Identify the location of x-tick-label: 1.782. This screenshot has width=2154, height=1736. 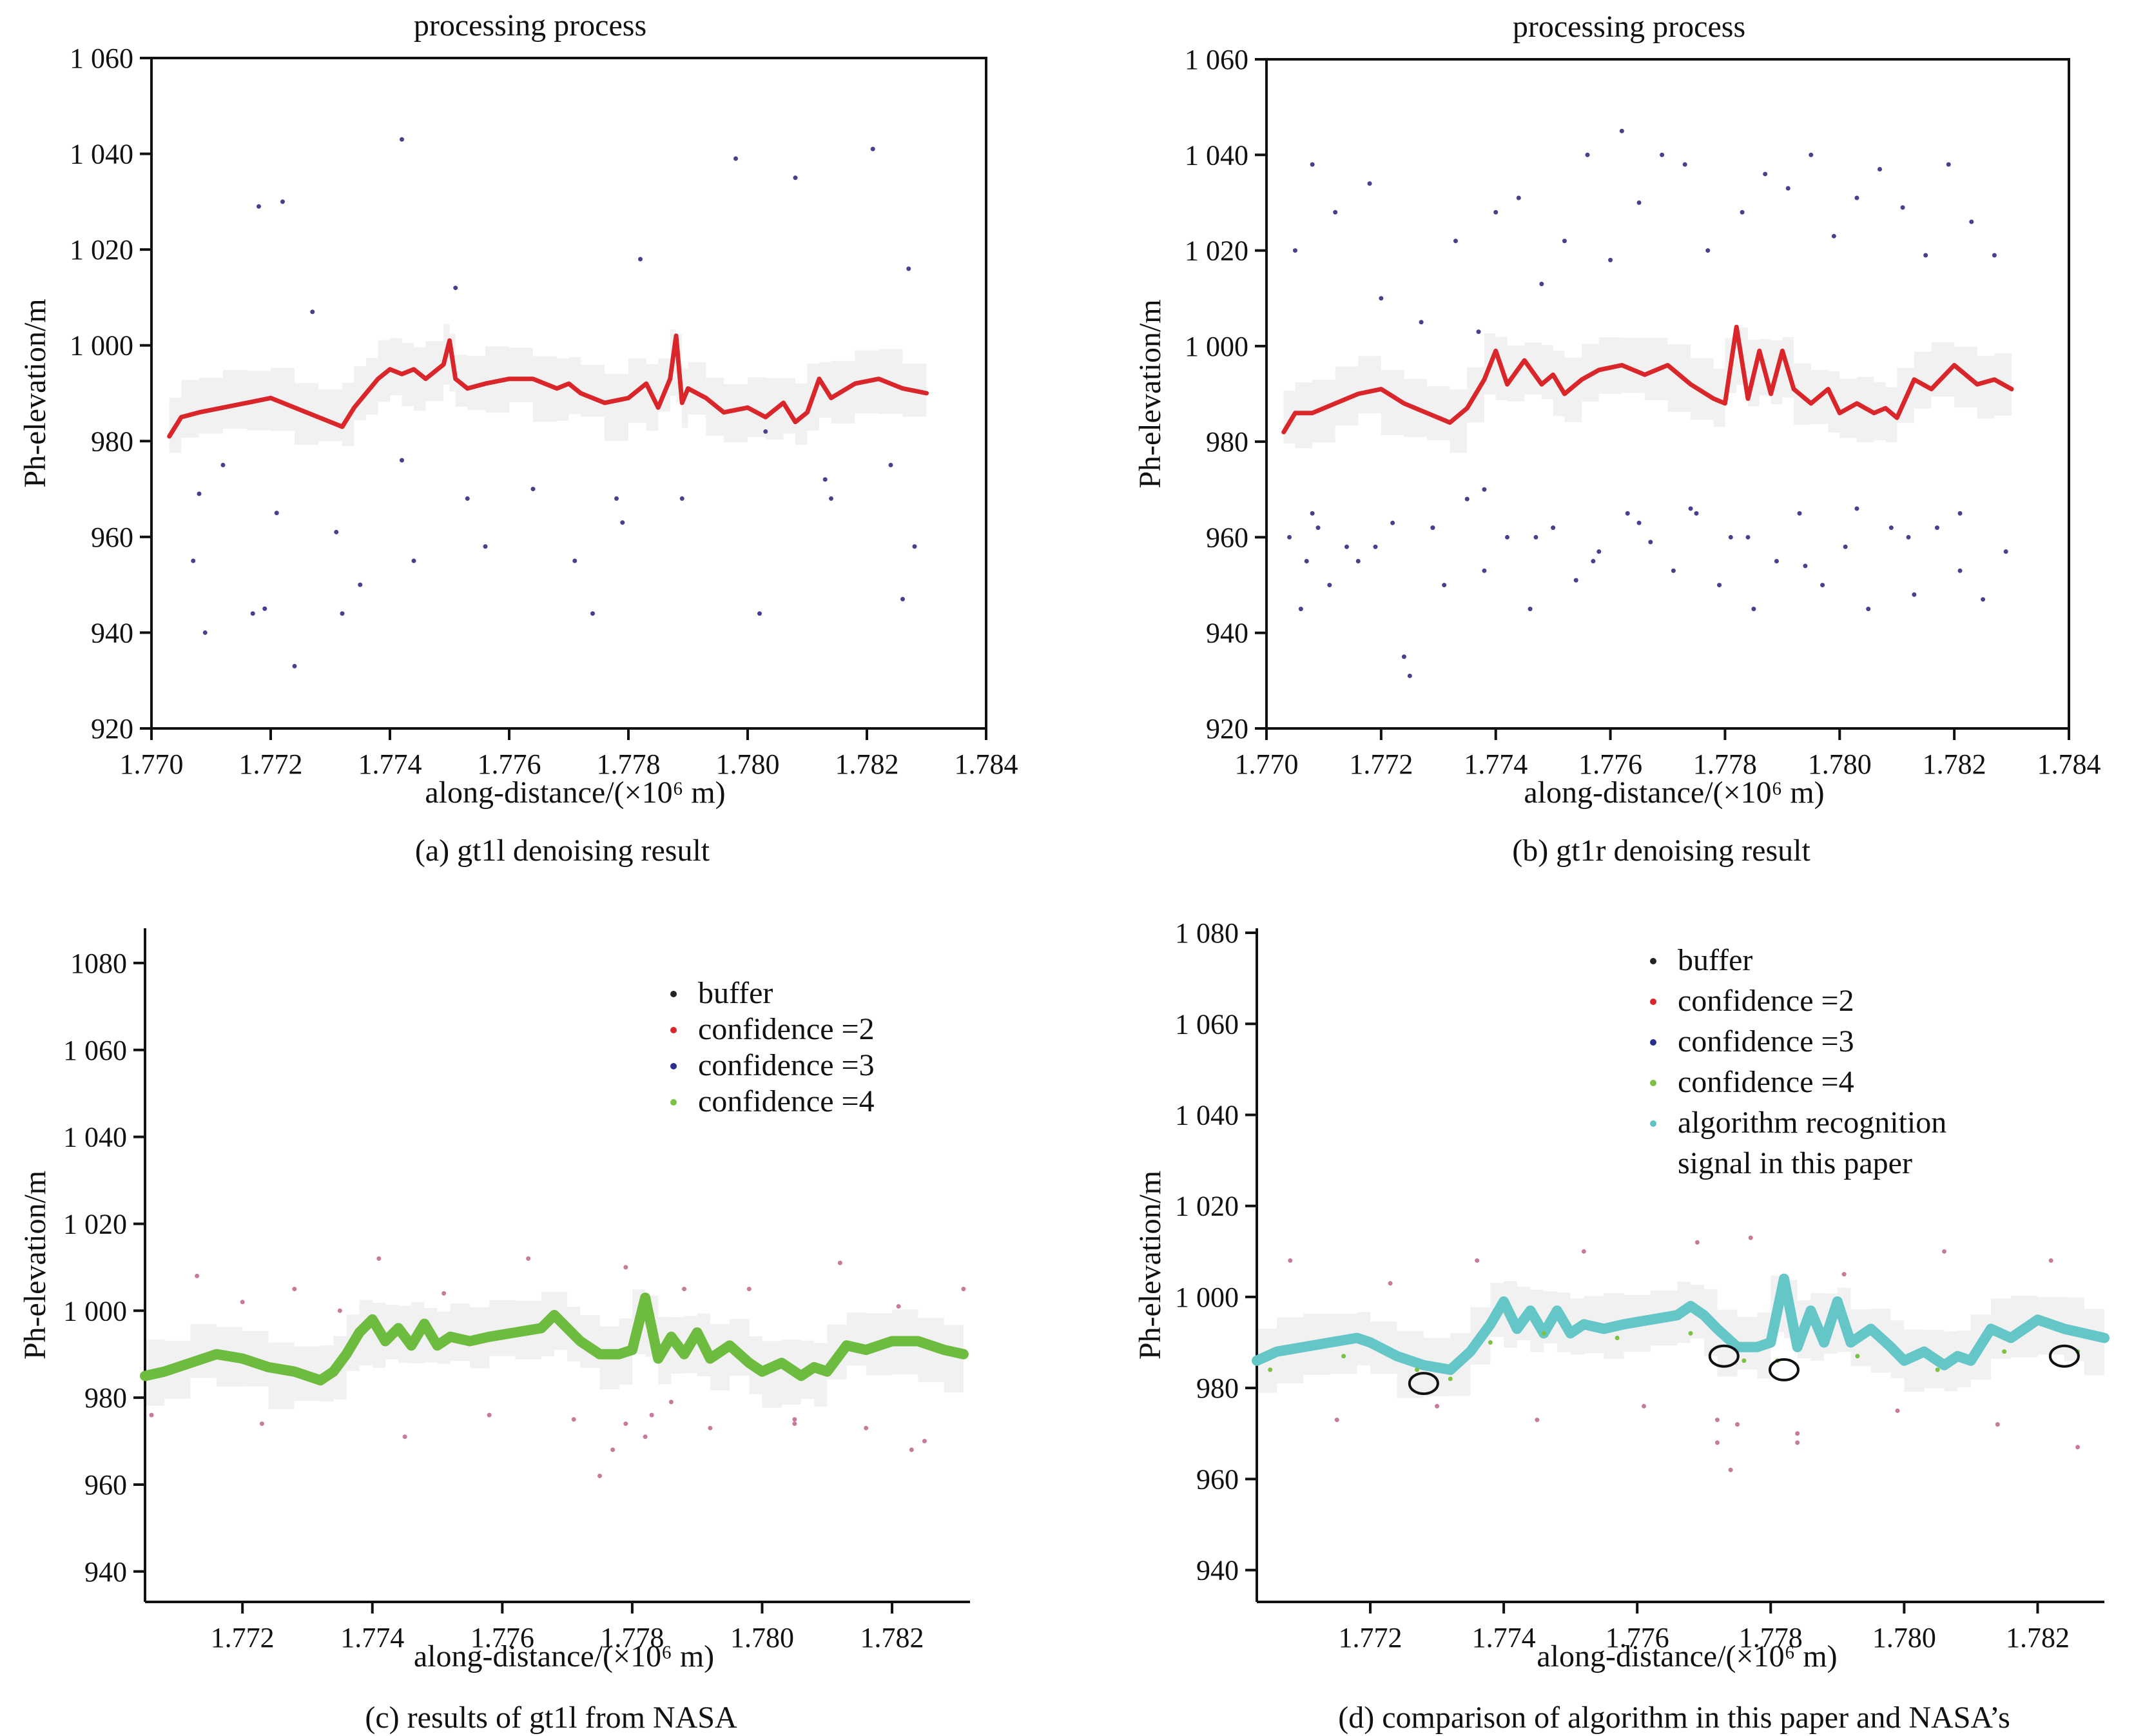
(867, 764).